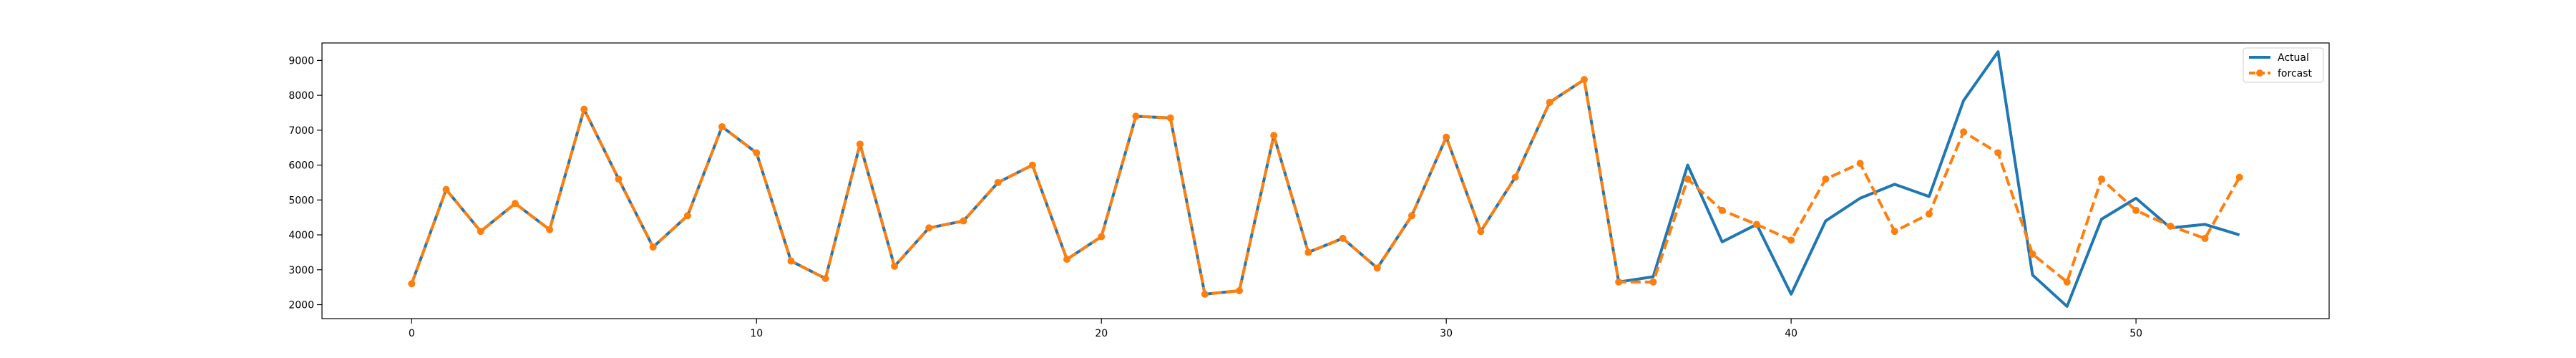  Describe the element at coordinates (1446, 333) in the screenshot. I see `x-tick-label: 30` at that location.